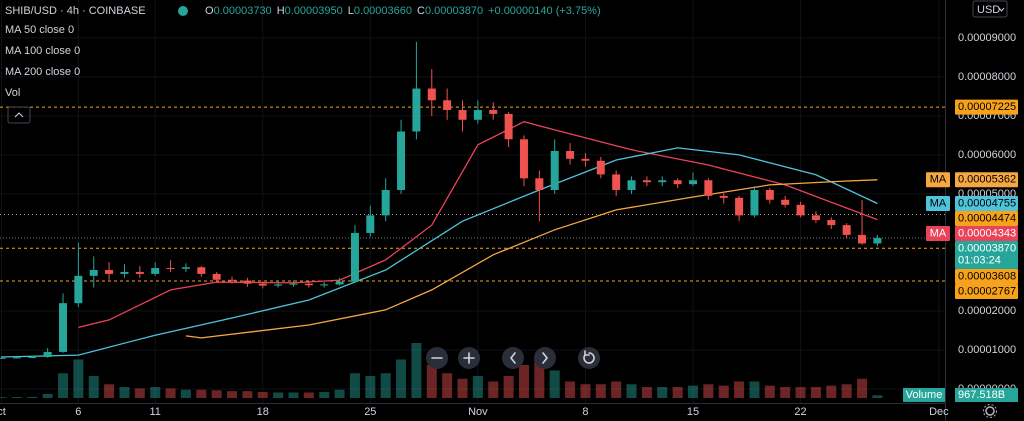 The height and width of the screenshot is (421, 1024). Describe the element at coordinates (454, 11) in the screenshot. I see `ohlc-value: 0.00003870` at that location.